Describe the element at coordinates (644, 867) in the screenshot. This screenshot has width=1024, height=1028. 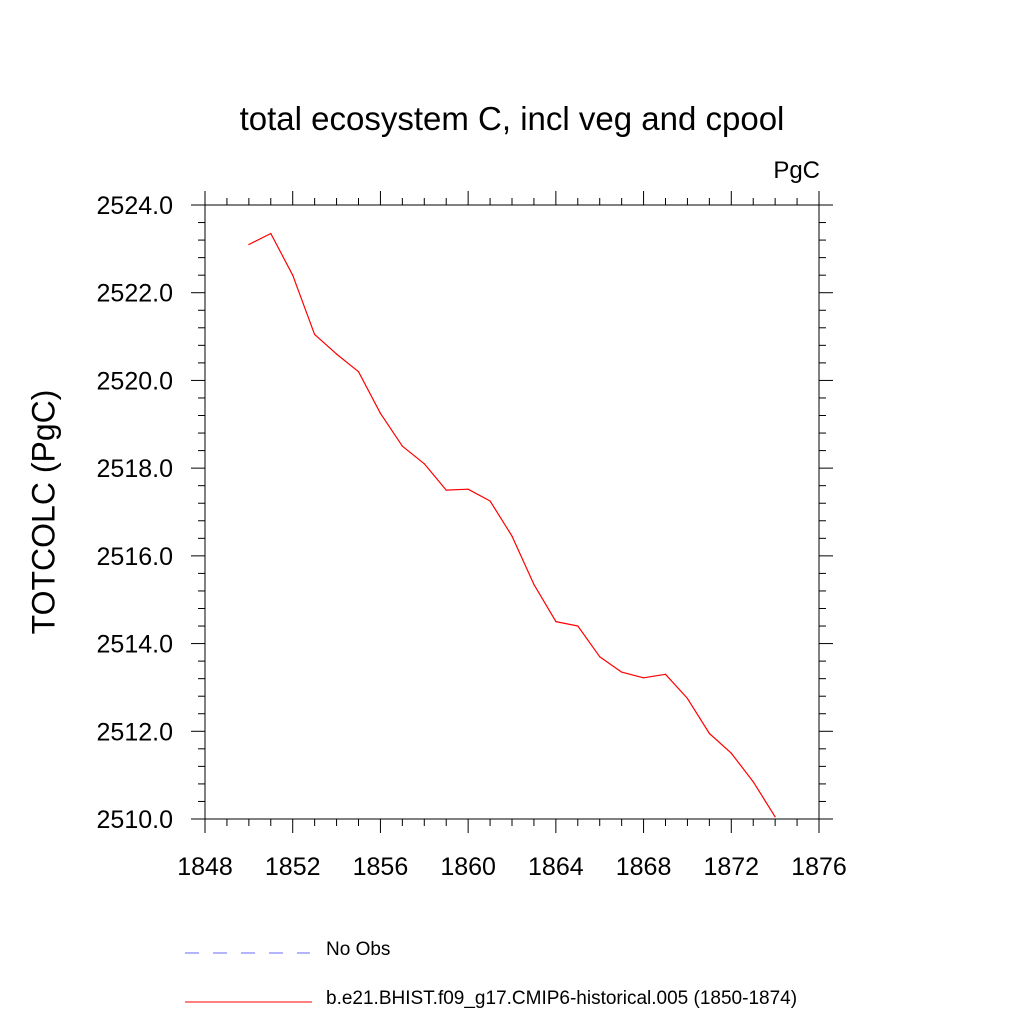
I see `x-tick-label: 1868` at that location.